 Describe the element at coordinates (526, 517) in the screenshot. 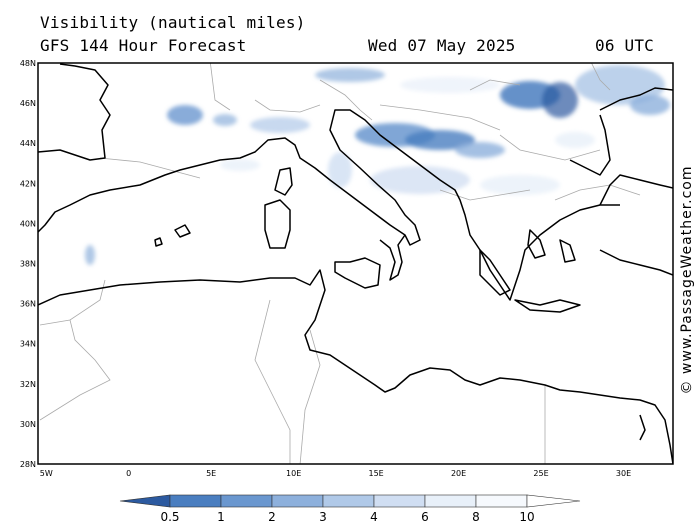

I see `colorbar-label: 10` at that location.